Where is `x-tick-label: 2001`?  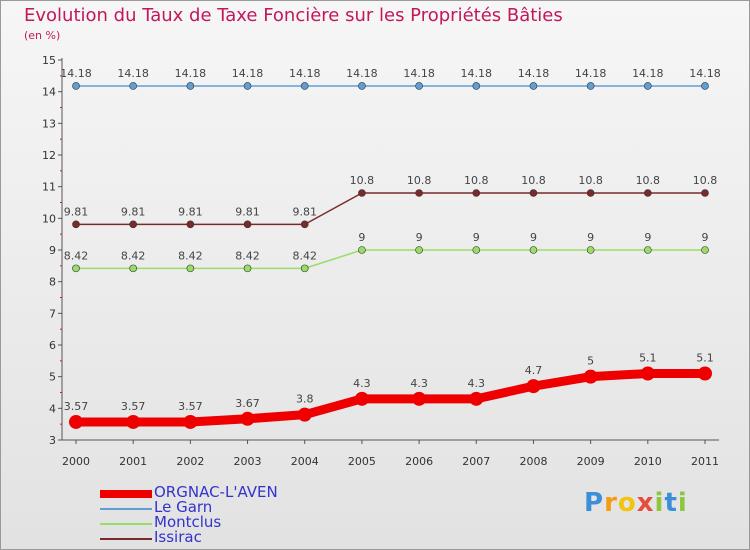 x-tick-label: 2001 is located at coordinates (133, 461).